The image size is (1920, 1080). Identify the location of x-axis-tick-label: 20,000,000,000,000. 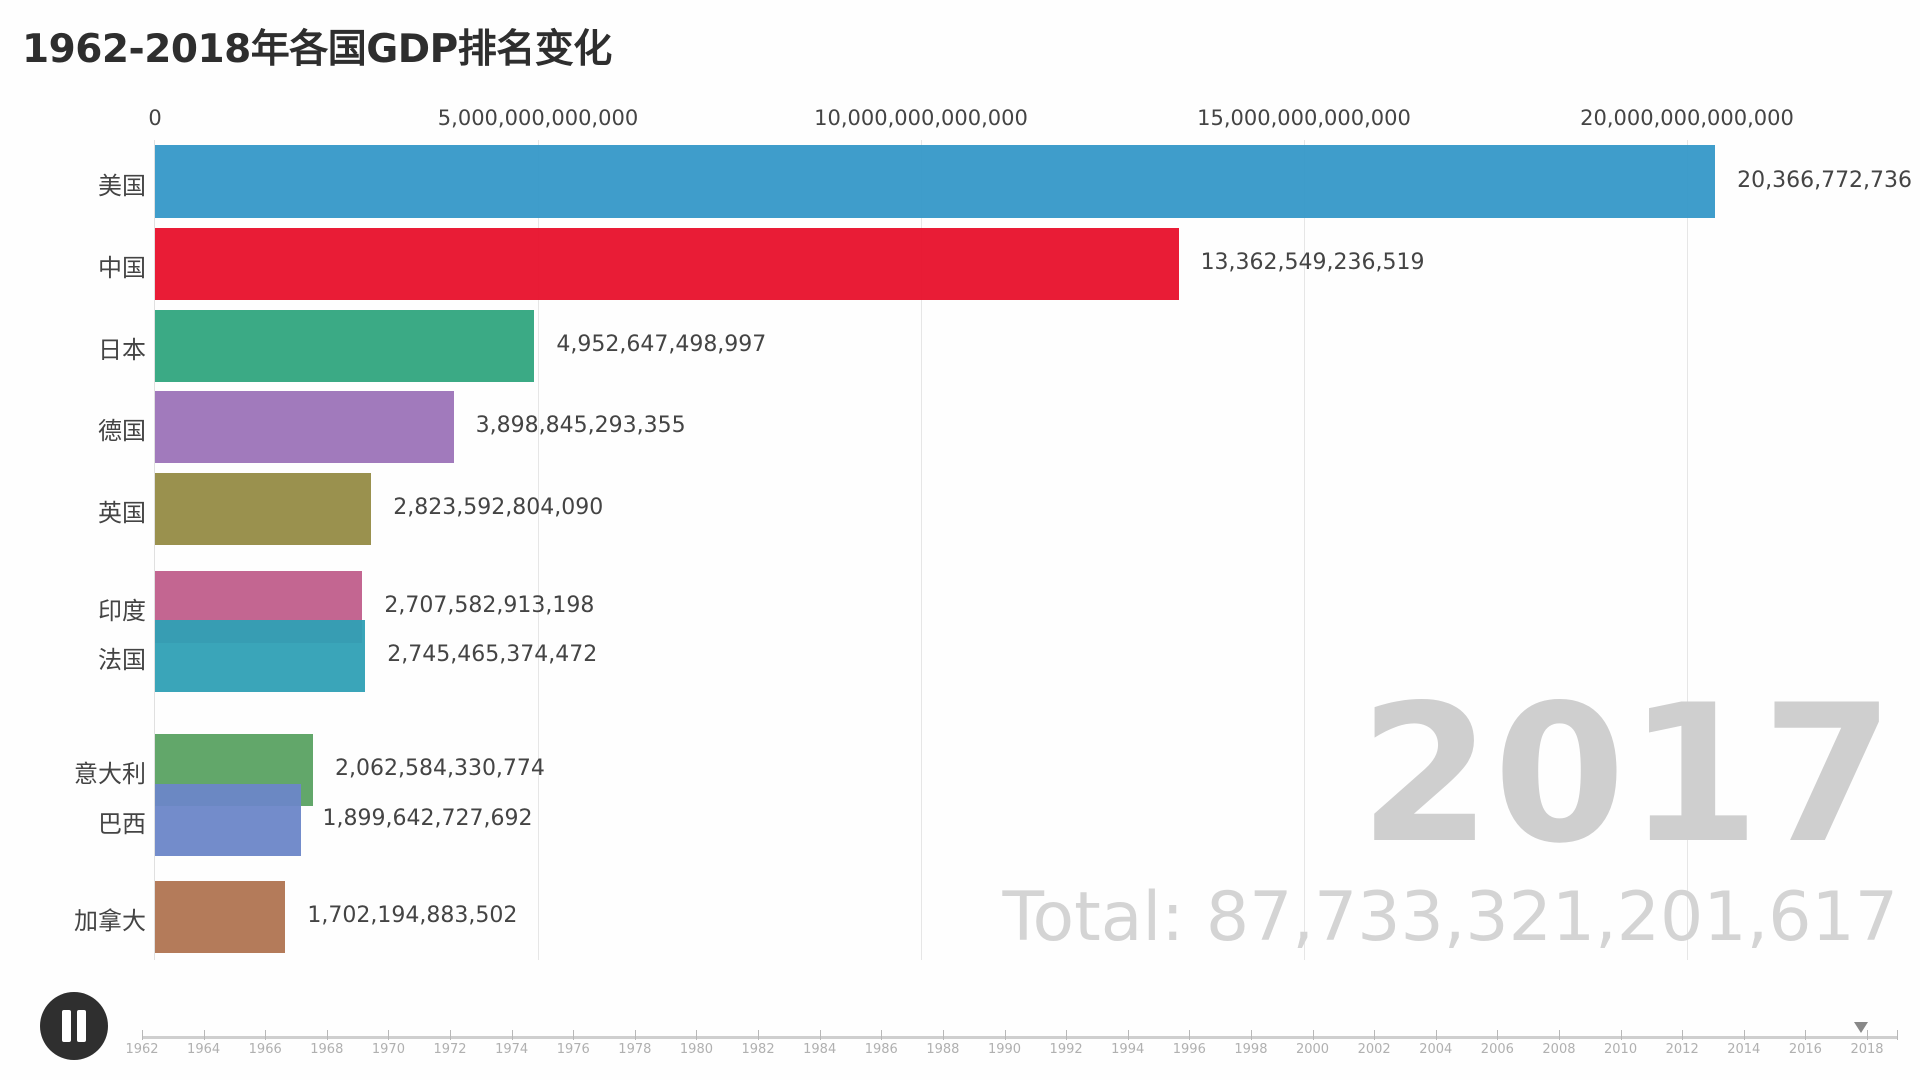
(1687, 118).